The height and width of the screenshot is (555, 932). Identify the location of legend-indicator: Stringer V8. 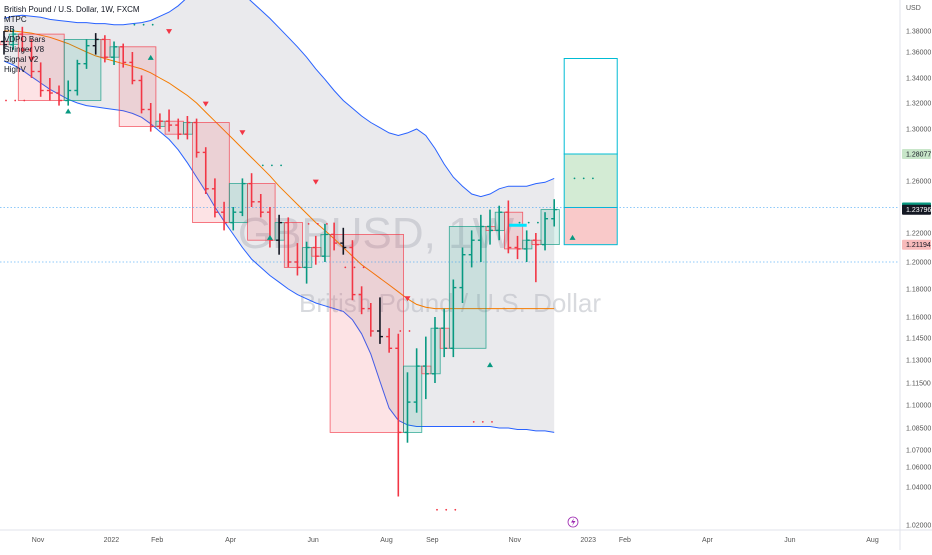
(24, 49).